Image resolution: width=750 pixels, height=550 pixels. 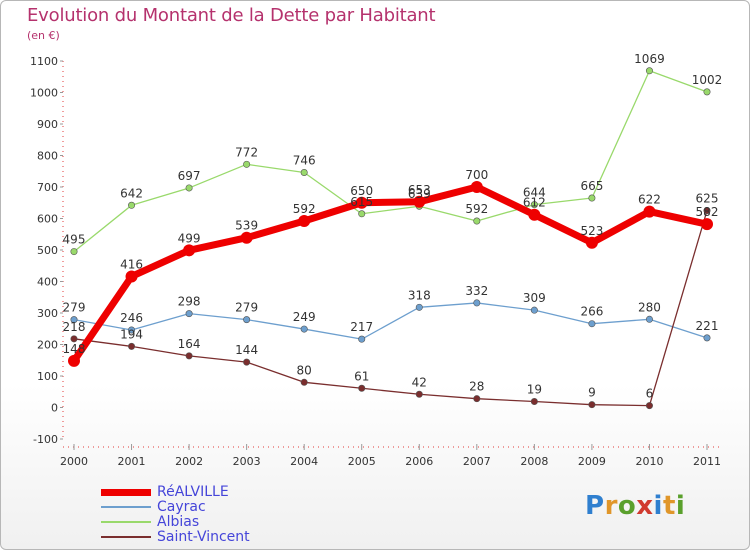 What do you see at coordinates (534, 461) in the screenshot?
I see `x-tick-label: 2008` at bounding box center [534, 461].